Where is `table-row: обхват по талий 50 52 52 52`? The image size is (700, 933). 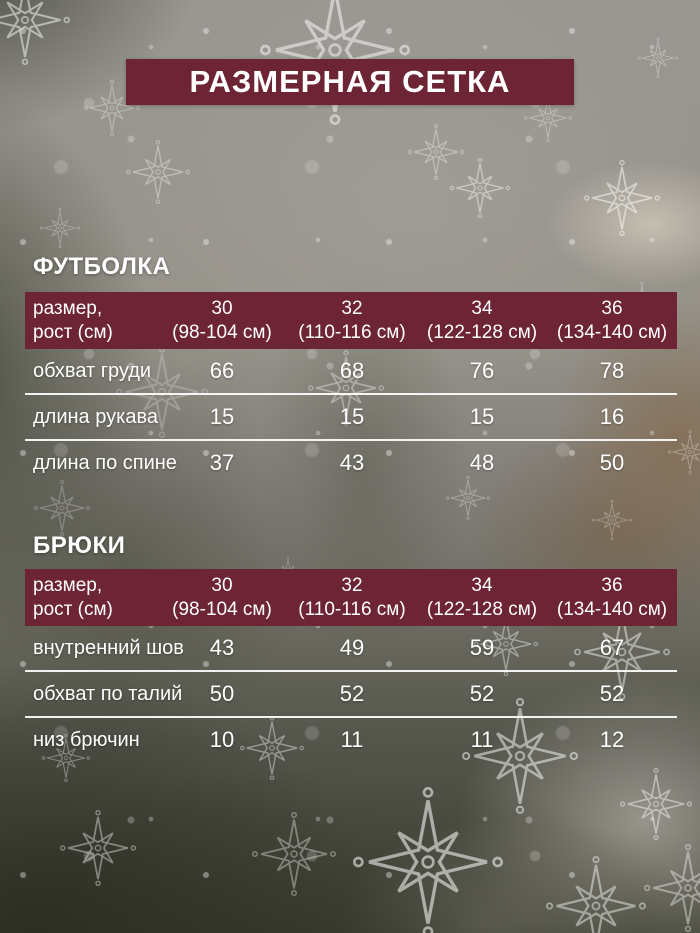 table-row: обхват по талий 50 52 52 52 is located at coordinates (351, 695).